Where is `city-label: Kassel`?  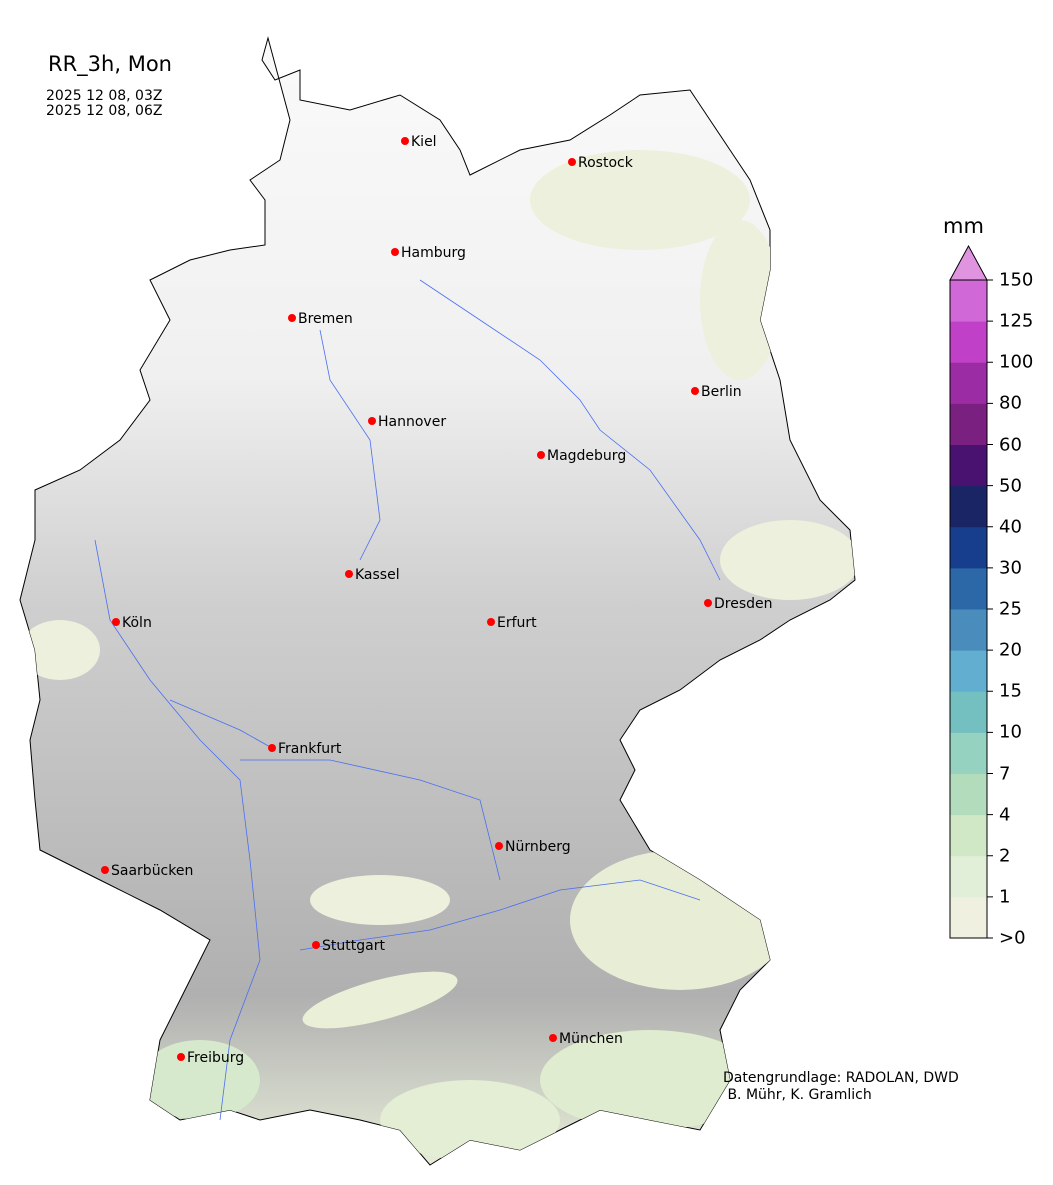
city-label: Kassel is located at coordinates (377, 575).